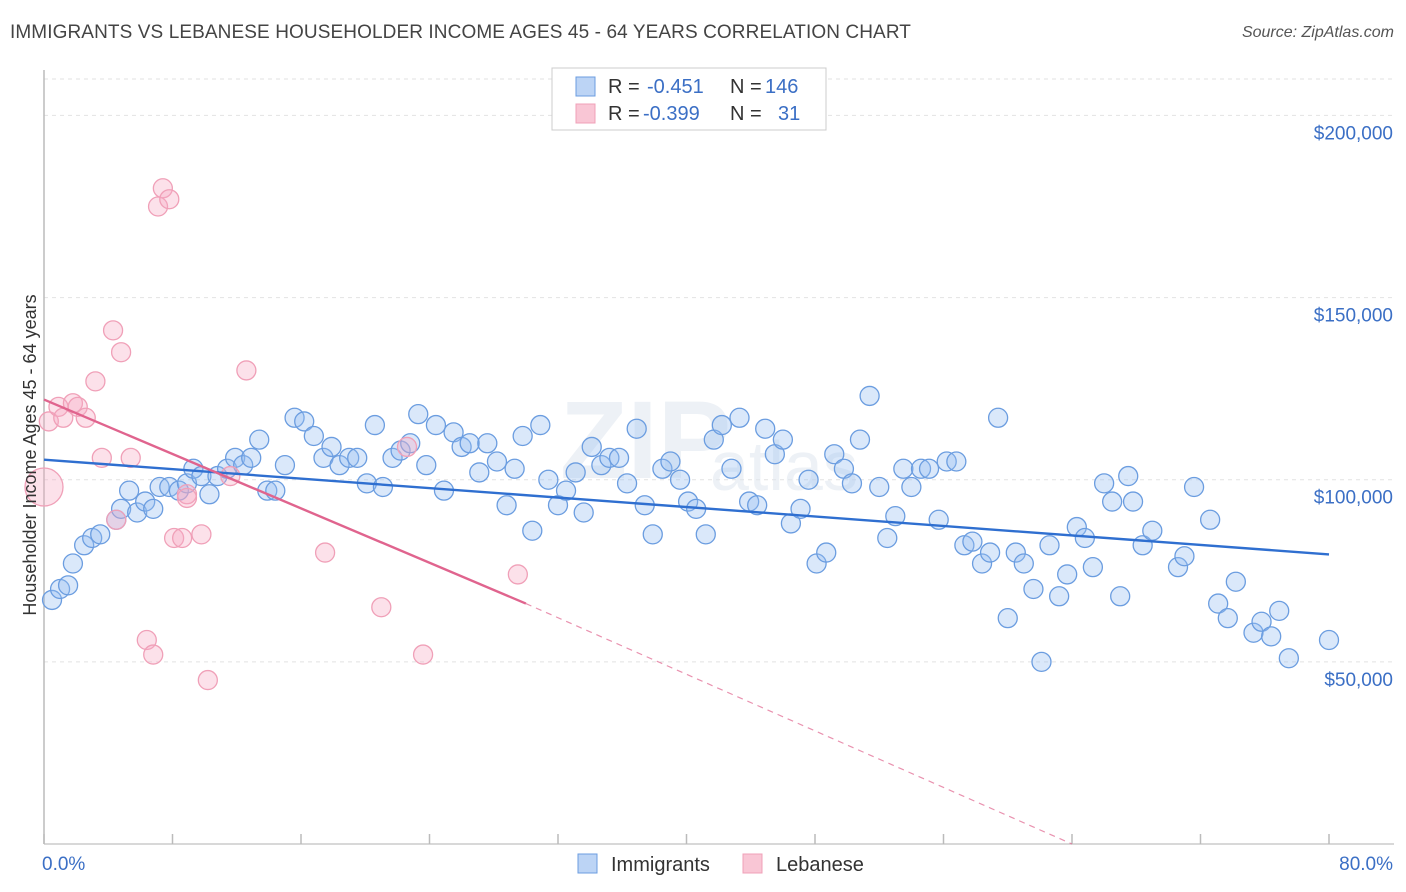 This screenshot has height=892, width=1406. What do you see at coordinates (585, 86) in the screenshot?
I see `legend-swatch-immigrants` at bounding box center [585, 86].